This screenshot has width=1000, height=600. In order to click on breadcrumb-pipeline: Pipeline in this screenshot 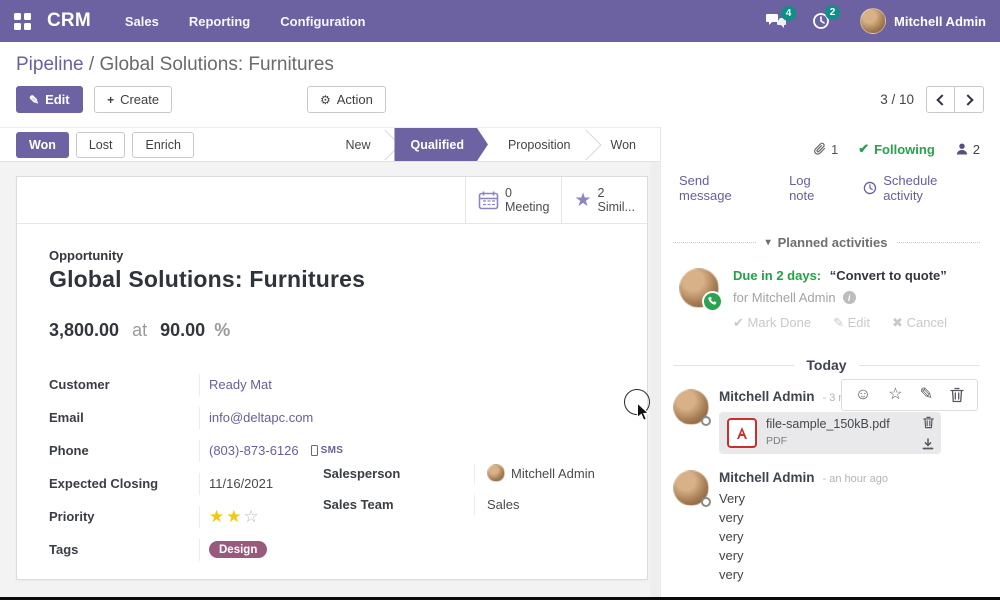, I will do `click(50, 64)`.